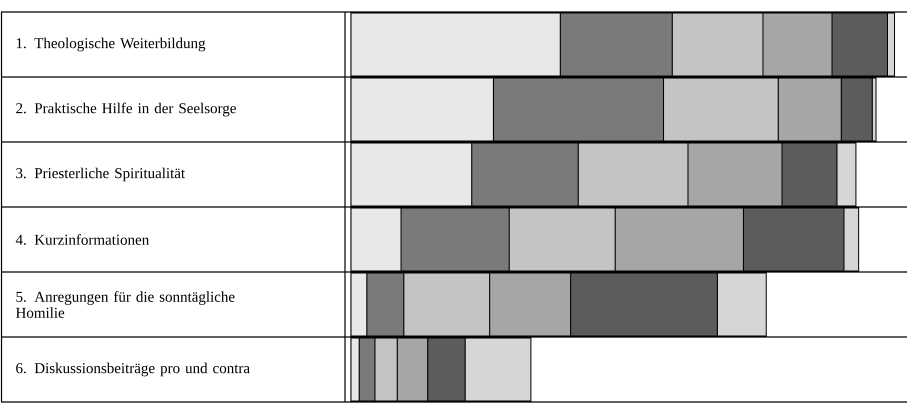 The image size is (907, 410). What do you see at coordinates (133, 369) in the screenshot?
I see `y-tick-label: 6. Diskussionsbeiträge pro und contra` at bounding box center [133, 369].